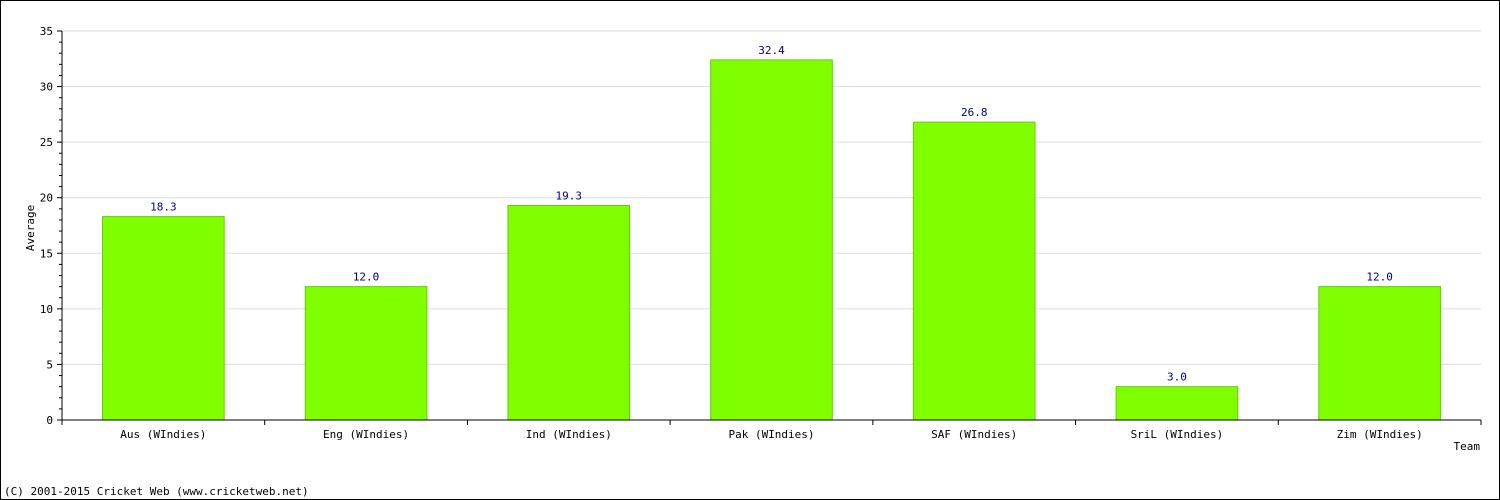 This screenshot has width=1500, height=500. I want to click on x-tick-label: Pak (WIndies), so click(771, 434).